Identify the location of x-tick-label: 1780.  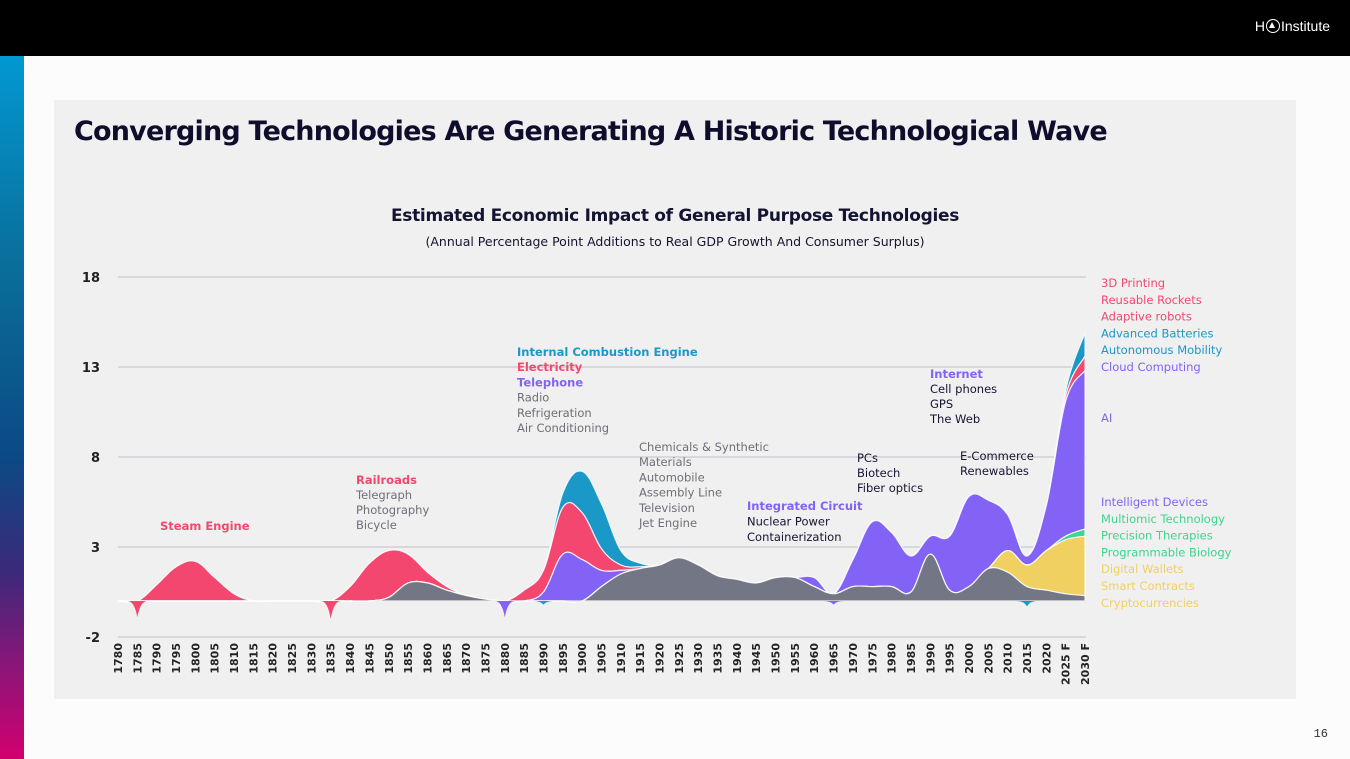
(118, 658).